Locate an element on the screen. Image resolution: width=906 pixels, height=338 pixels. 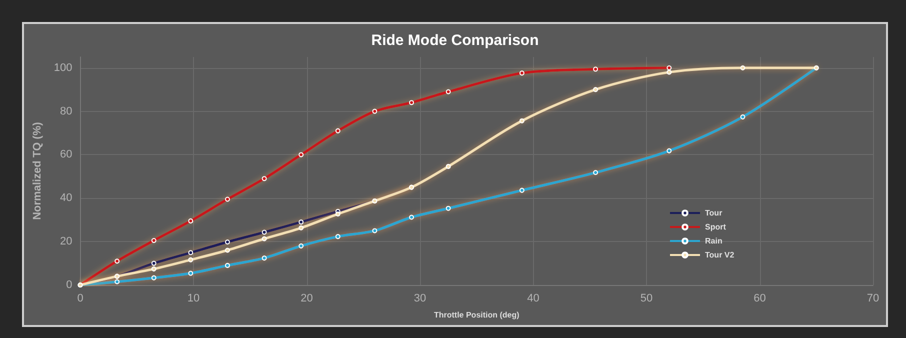
y-tick-label: 100 is located at coordinates (63, 68).